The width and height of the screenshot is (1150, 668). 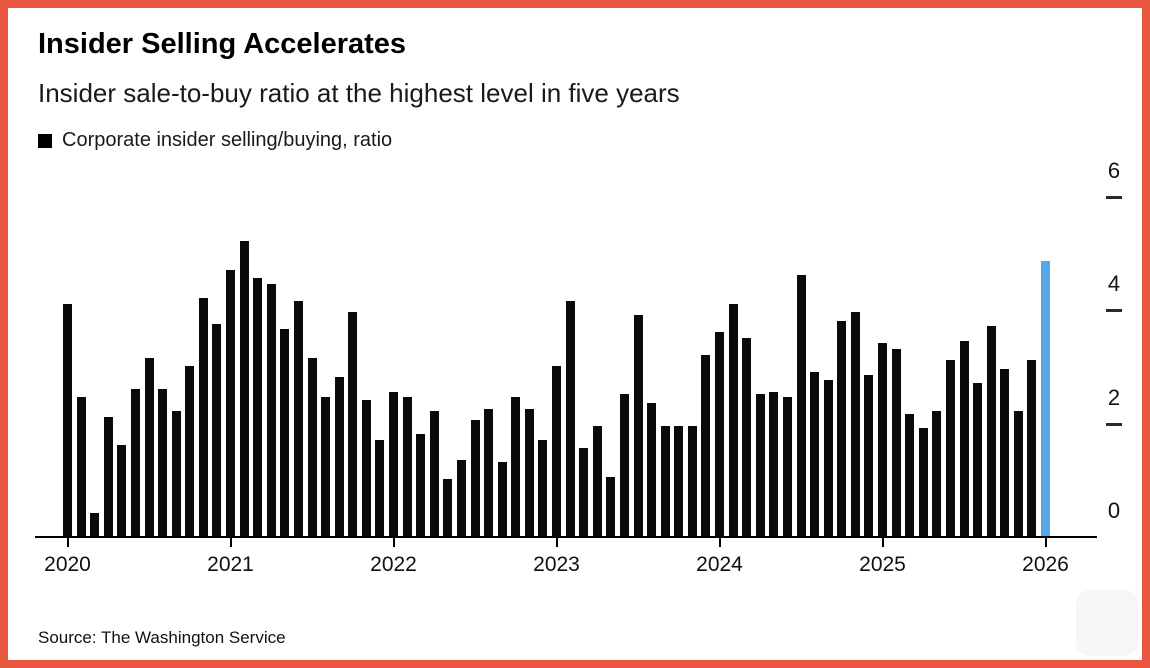 What do you see at coordinates (393, 564) in the screenshot?
I see `x-tick-label: 2022` at bounding box center [393, 564].